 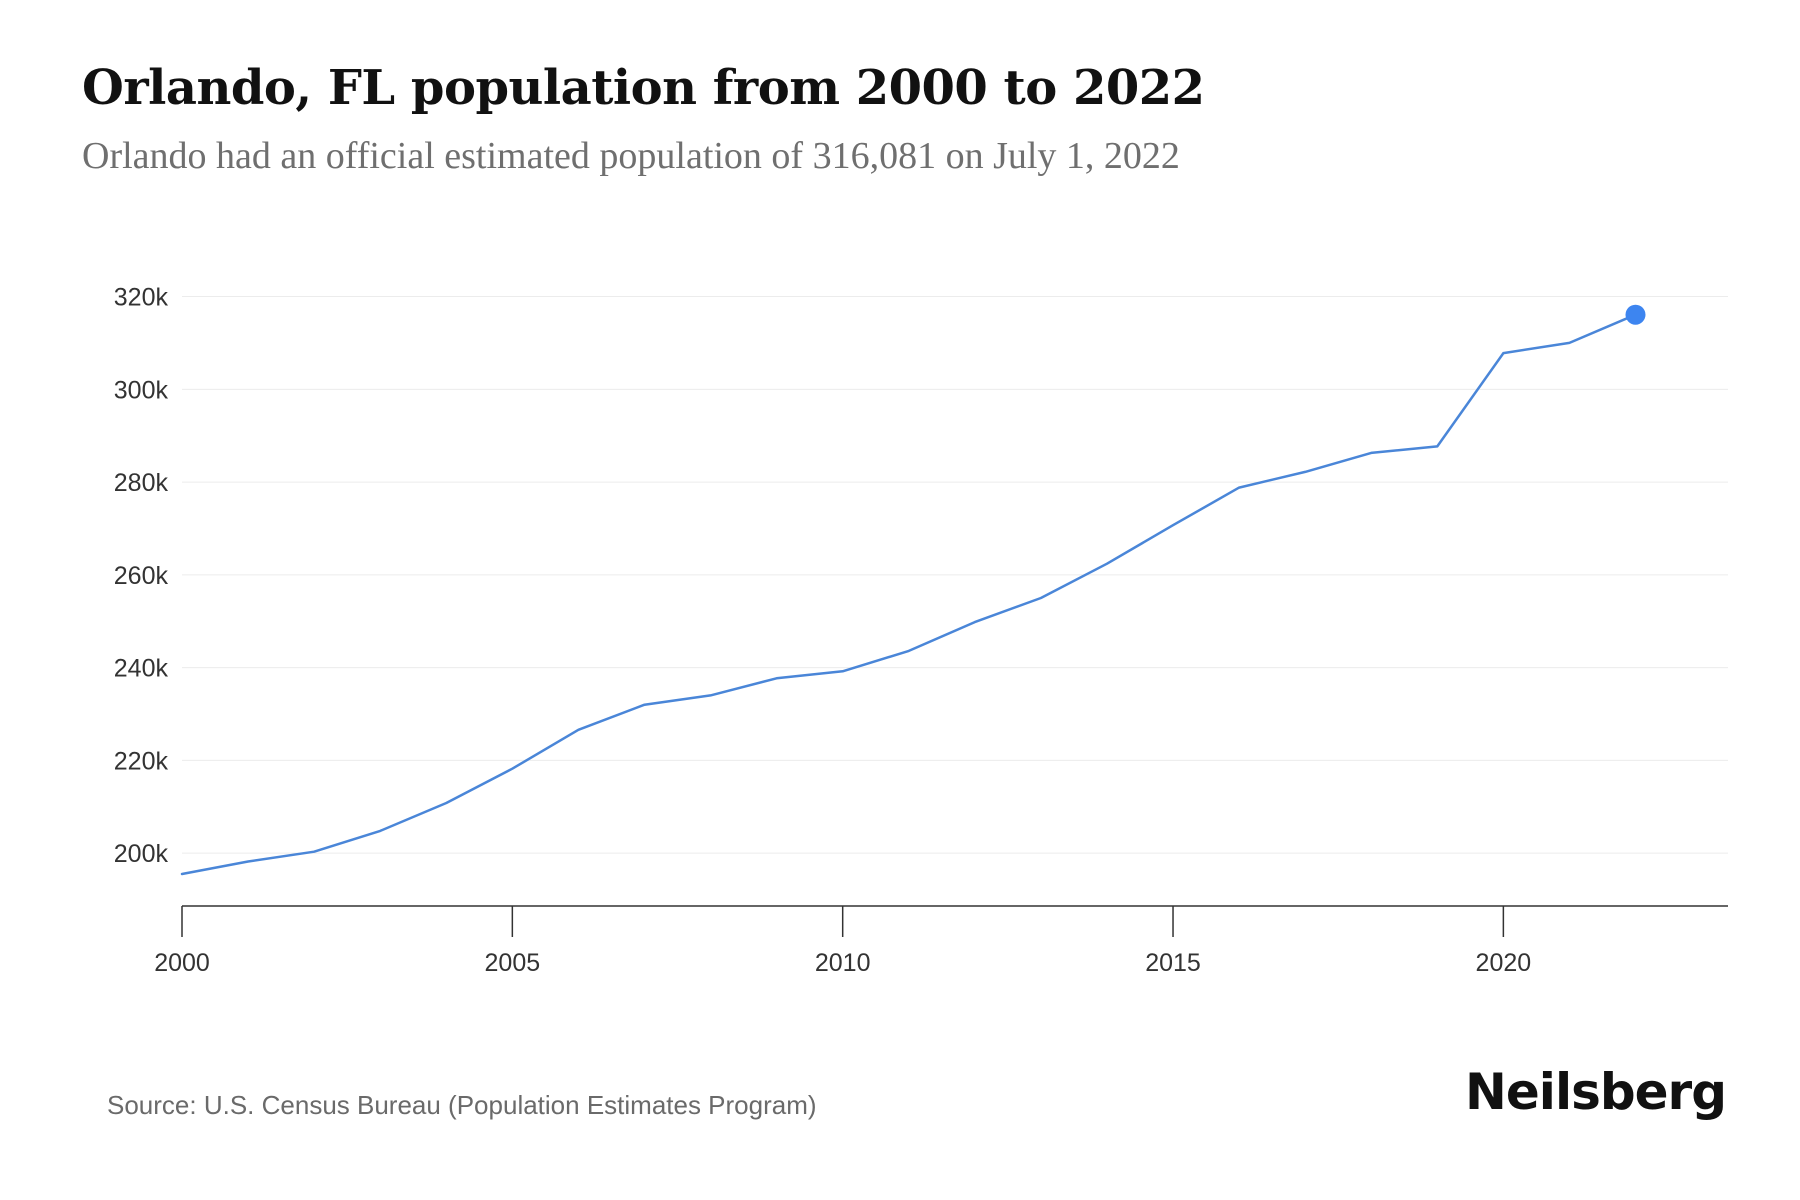 I want to click on y-tick-label: 260k, so click(x=141, y=576).